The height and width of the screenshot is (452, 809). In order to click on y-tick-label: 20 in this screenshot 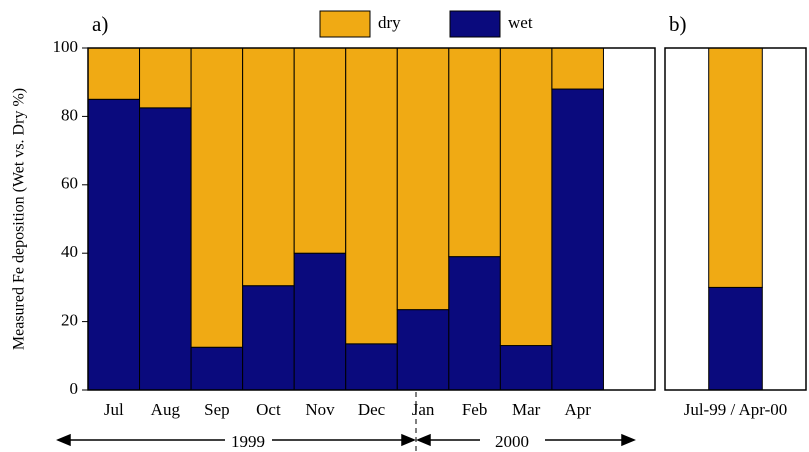, I will do `click(69, 320)`.